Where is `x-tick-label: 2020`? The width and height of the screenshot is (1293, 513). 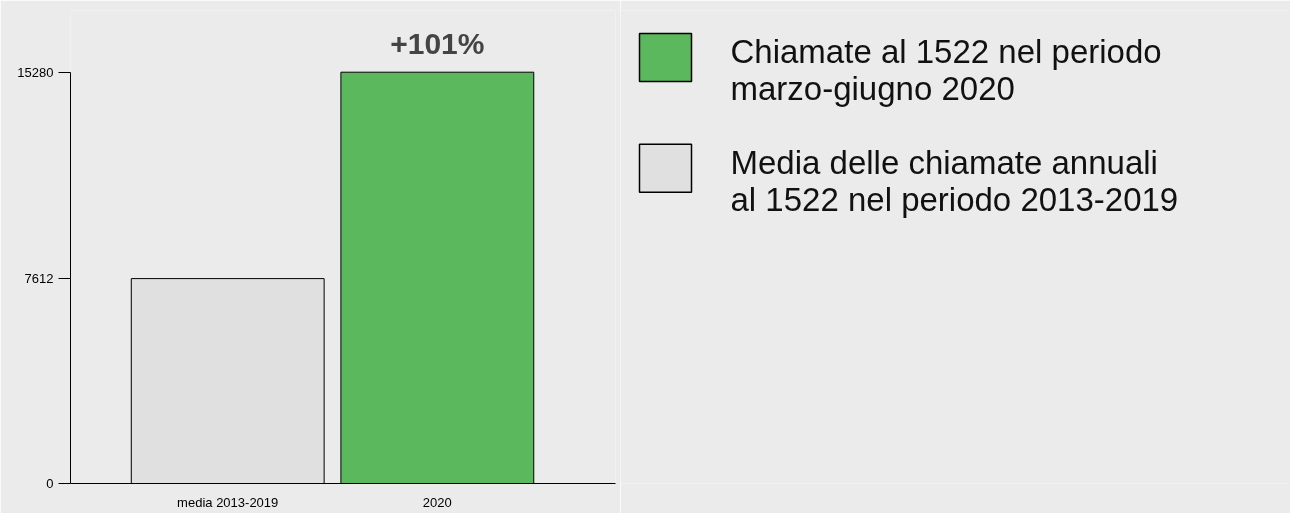 x-tick-label: 2020 is located at coordinates (437, 502).